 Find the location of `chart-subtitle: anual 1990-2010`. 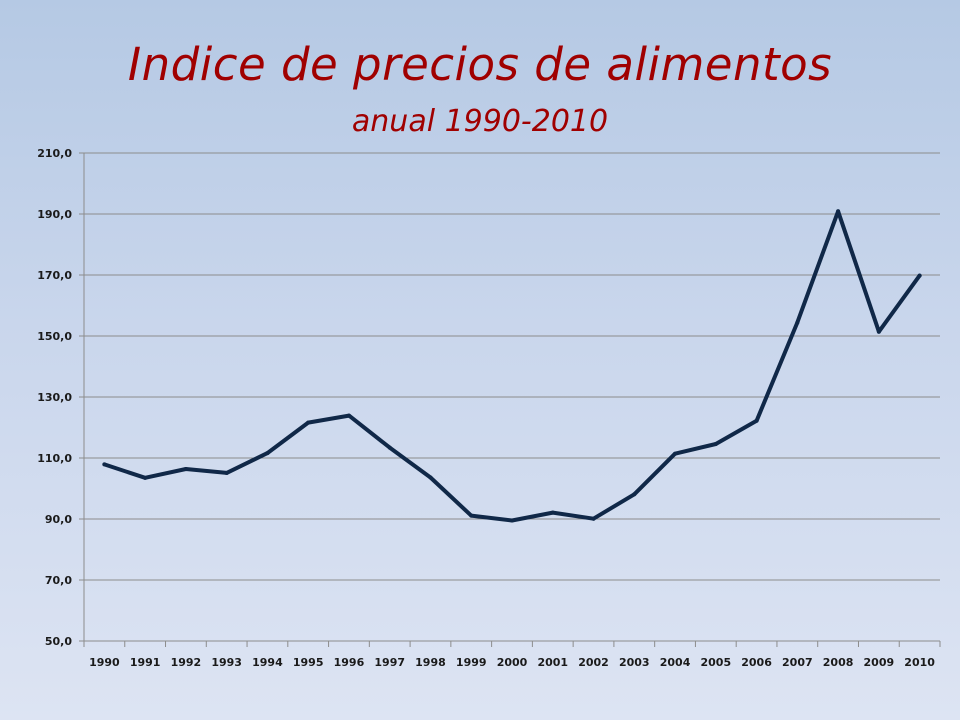

chart-subtitle: anual 1990-2010 is located at coordinates (480, 121).